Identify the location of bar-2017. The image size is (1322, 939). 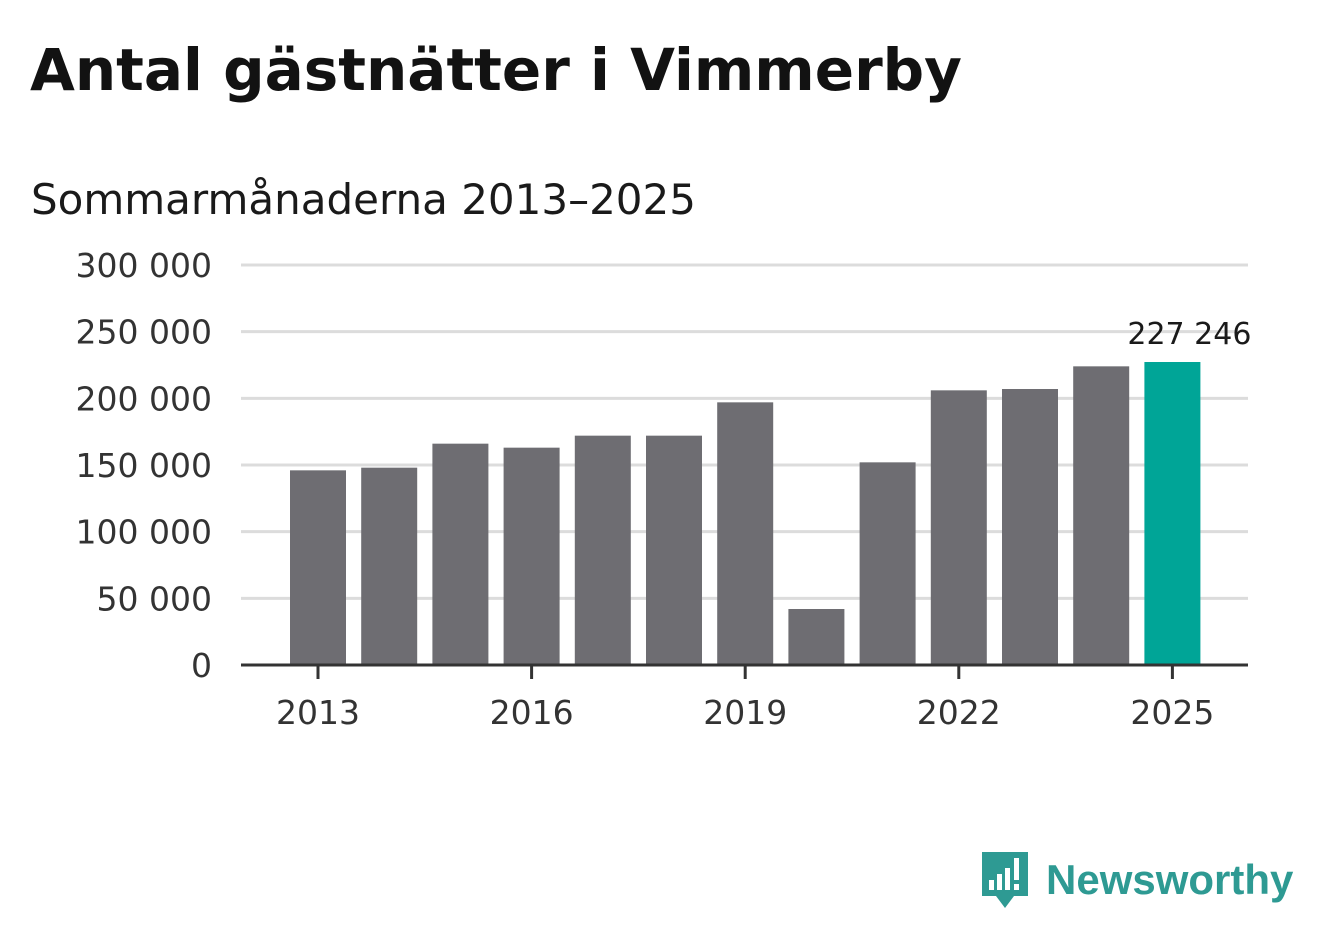
(602, 550).